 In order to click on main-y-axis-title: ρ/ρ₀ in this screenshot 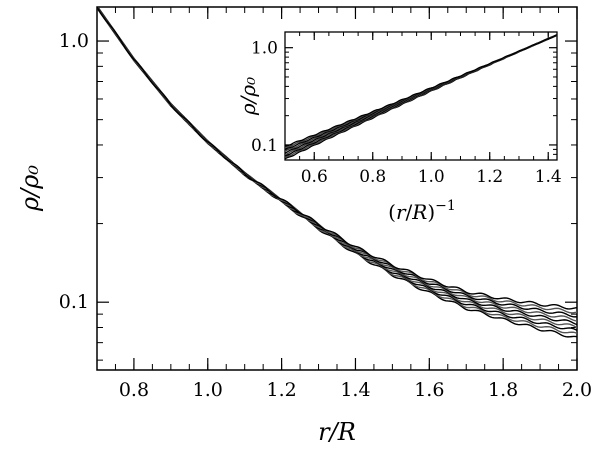, I will do `click(30, 188)`.